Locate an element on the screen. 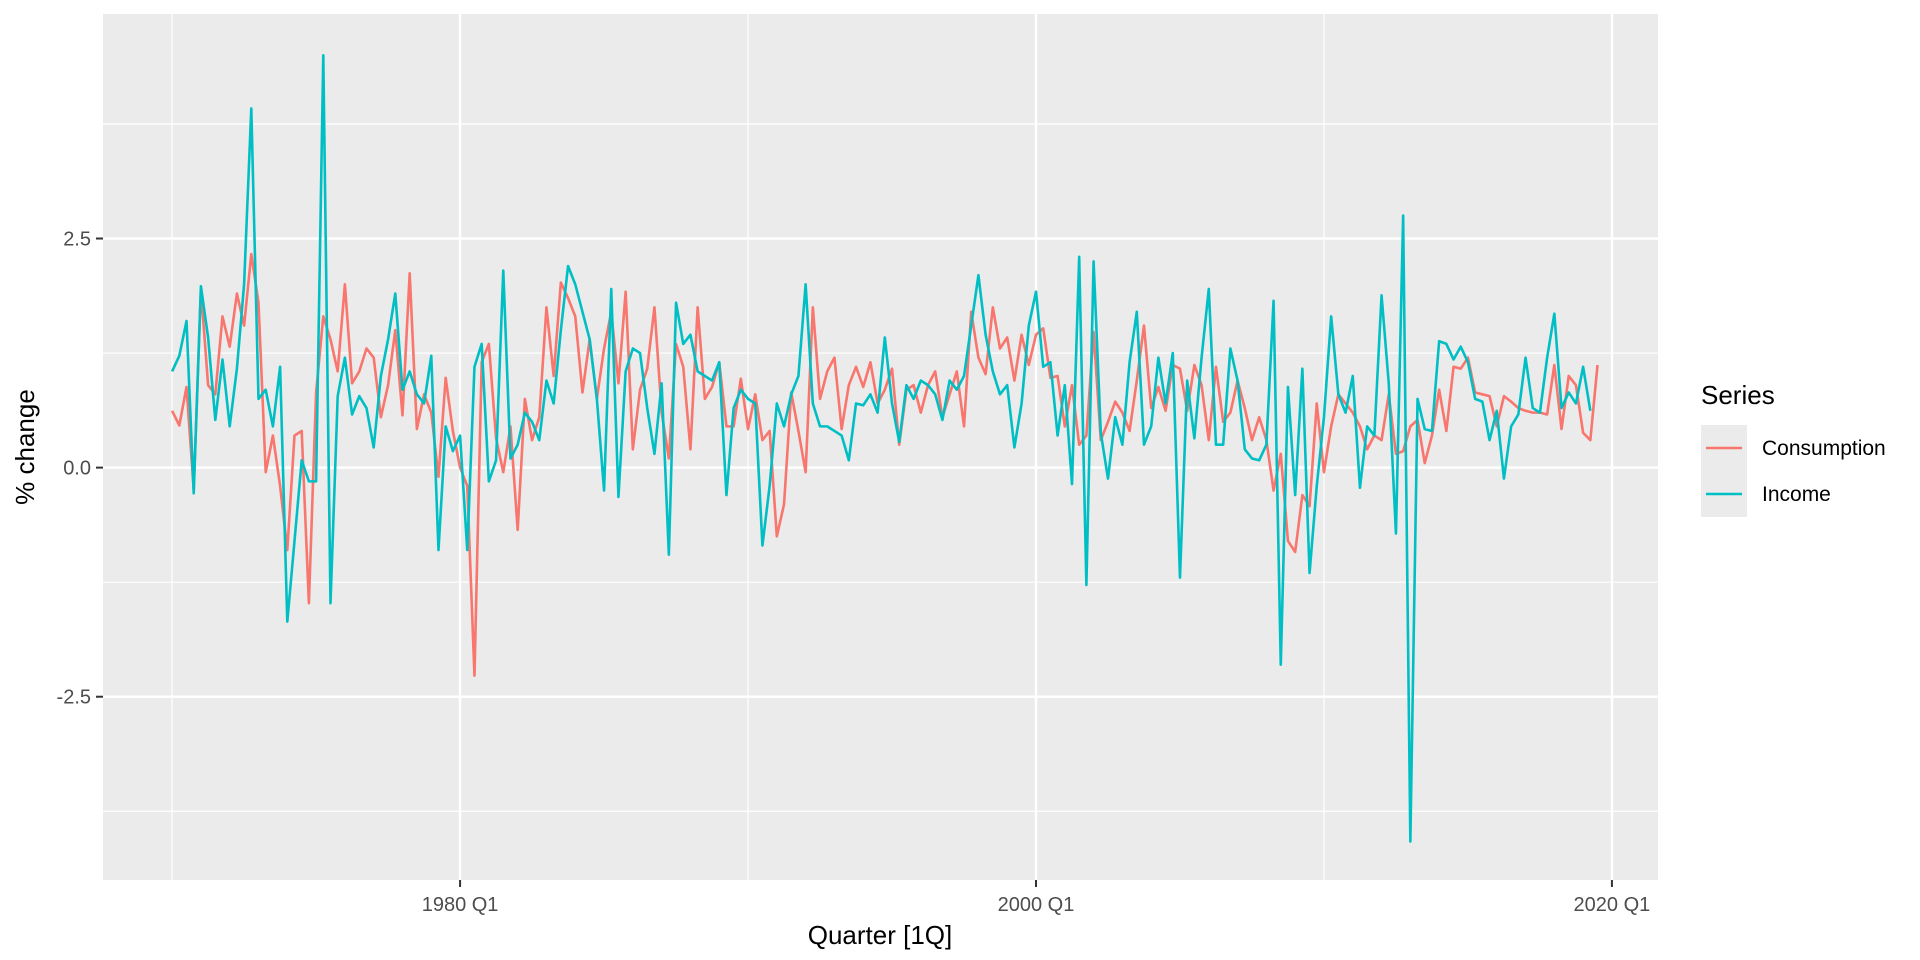  legend-label-consumption: Consumption is located at coordinates (1824, 448).